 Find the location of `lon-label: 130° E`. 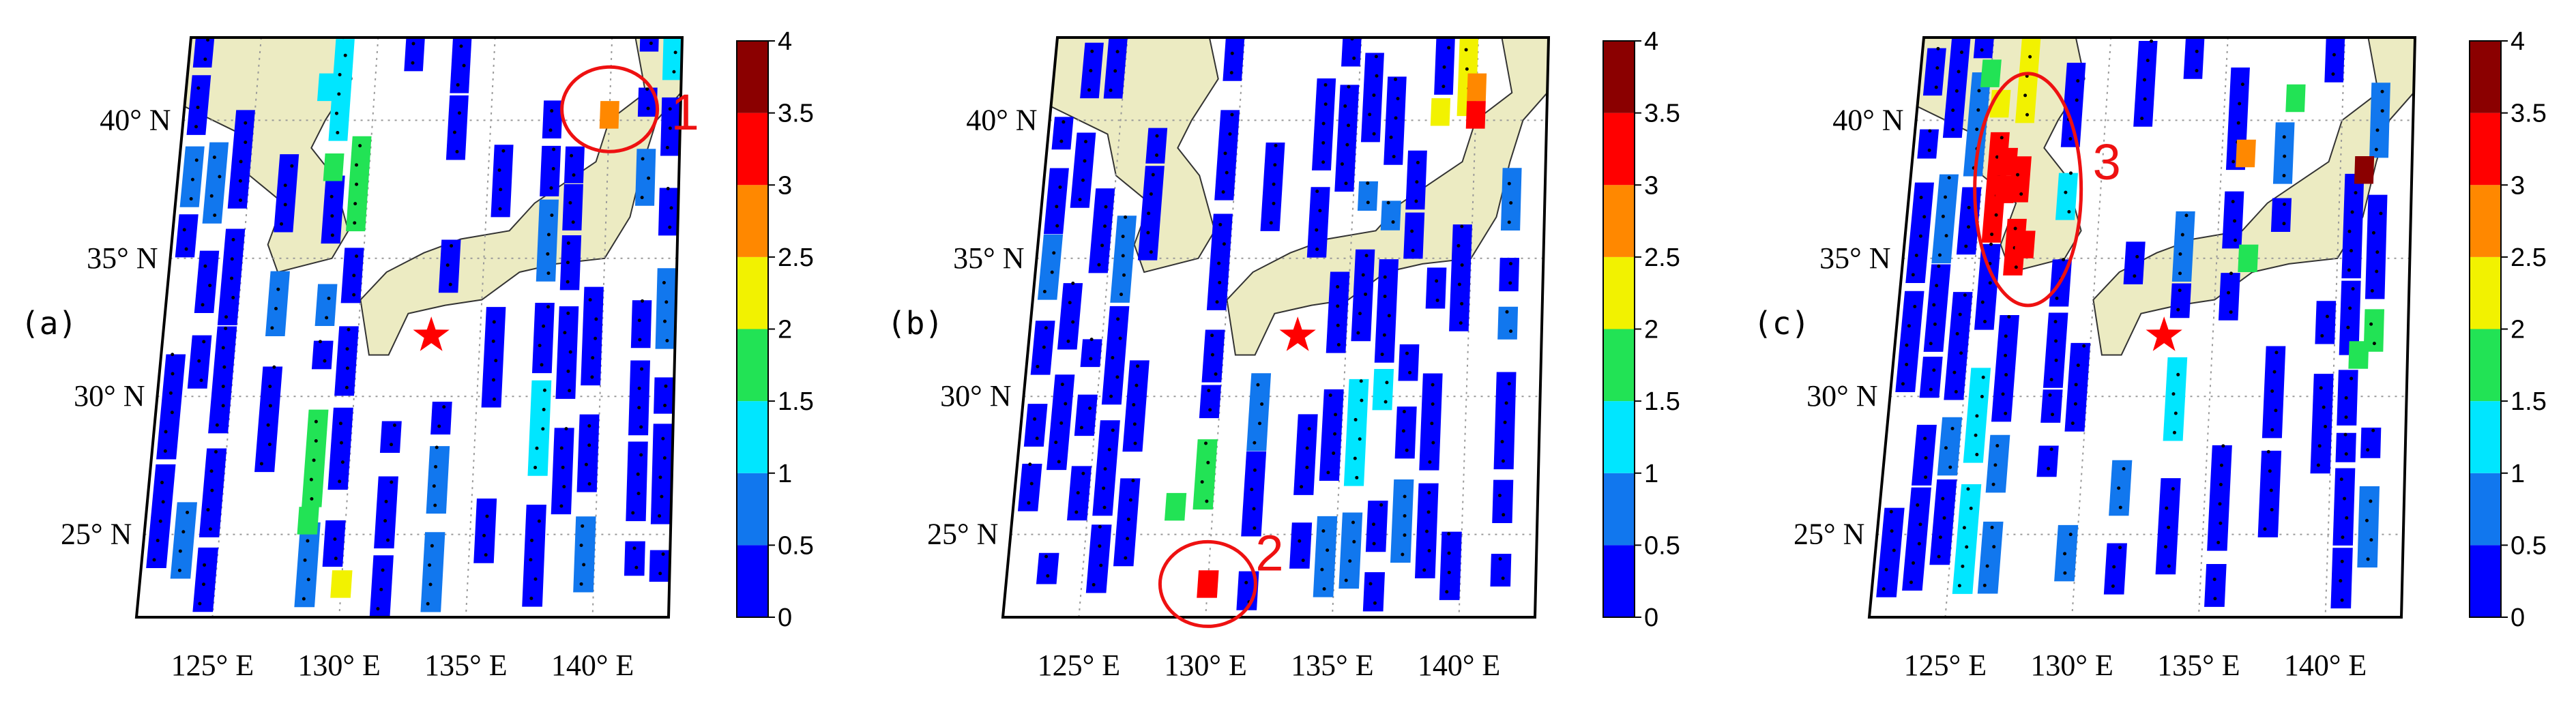

lon-label: 130° E is located at coordinates (2071, 665).